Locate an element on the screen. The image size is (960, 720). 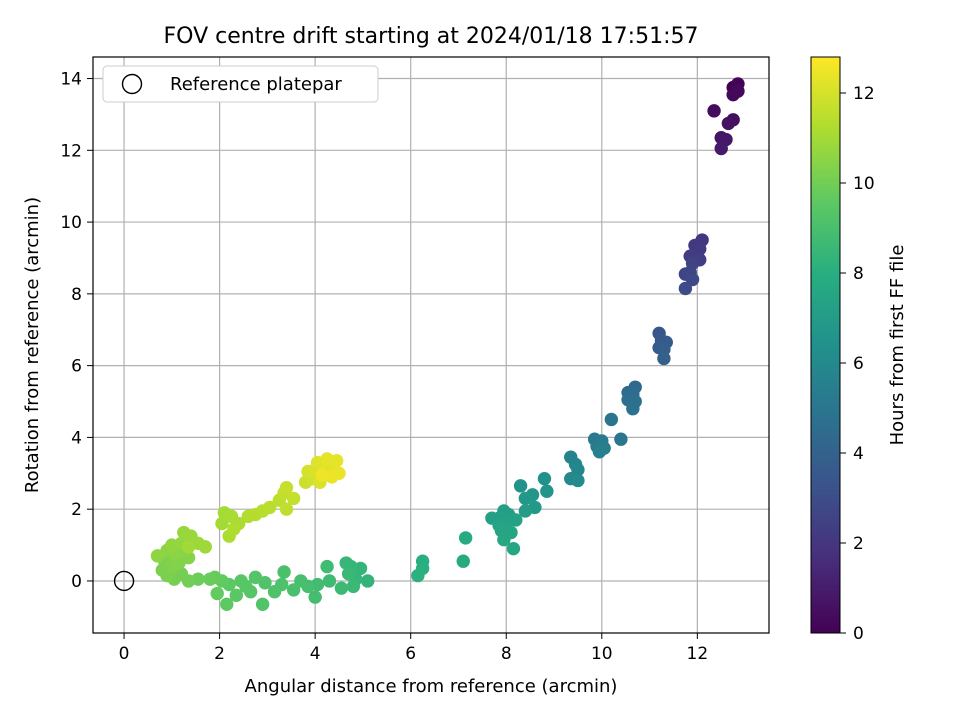
colorbar-gradient is located at coordinates (825, 345).